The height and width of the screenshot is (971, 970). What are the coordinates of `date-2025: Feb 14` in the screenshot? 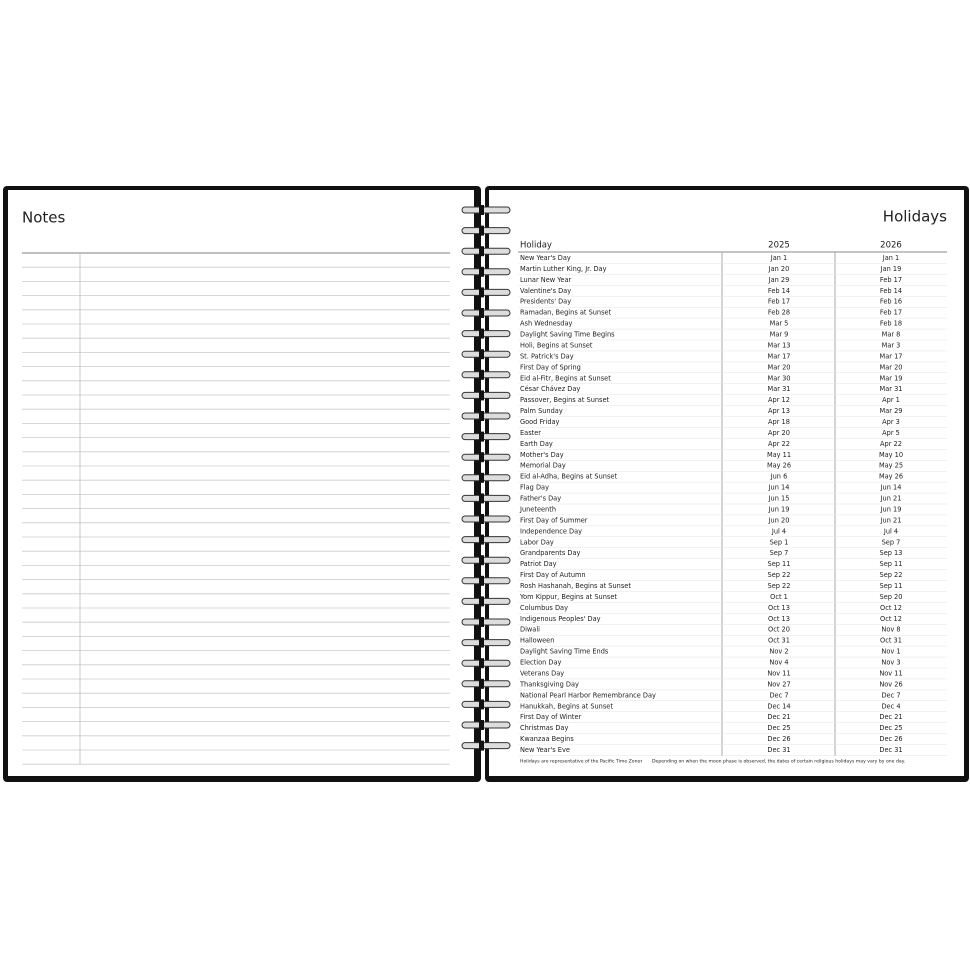 It's located at (779, 291).